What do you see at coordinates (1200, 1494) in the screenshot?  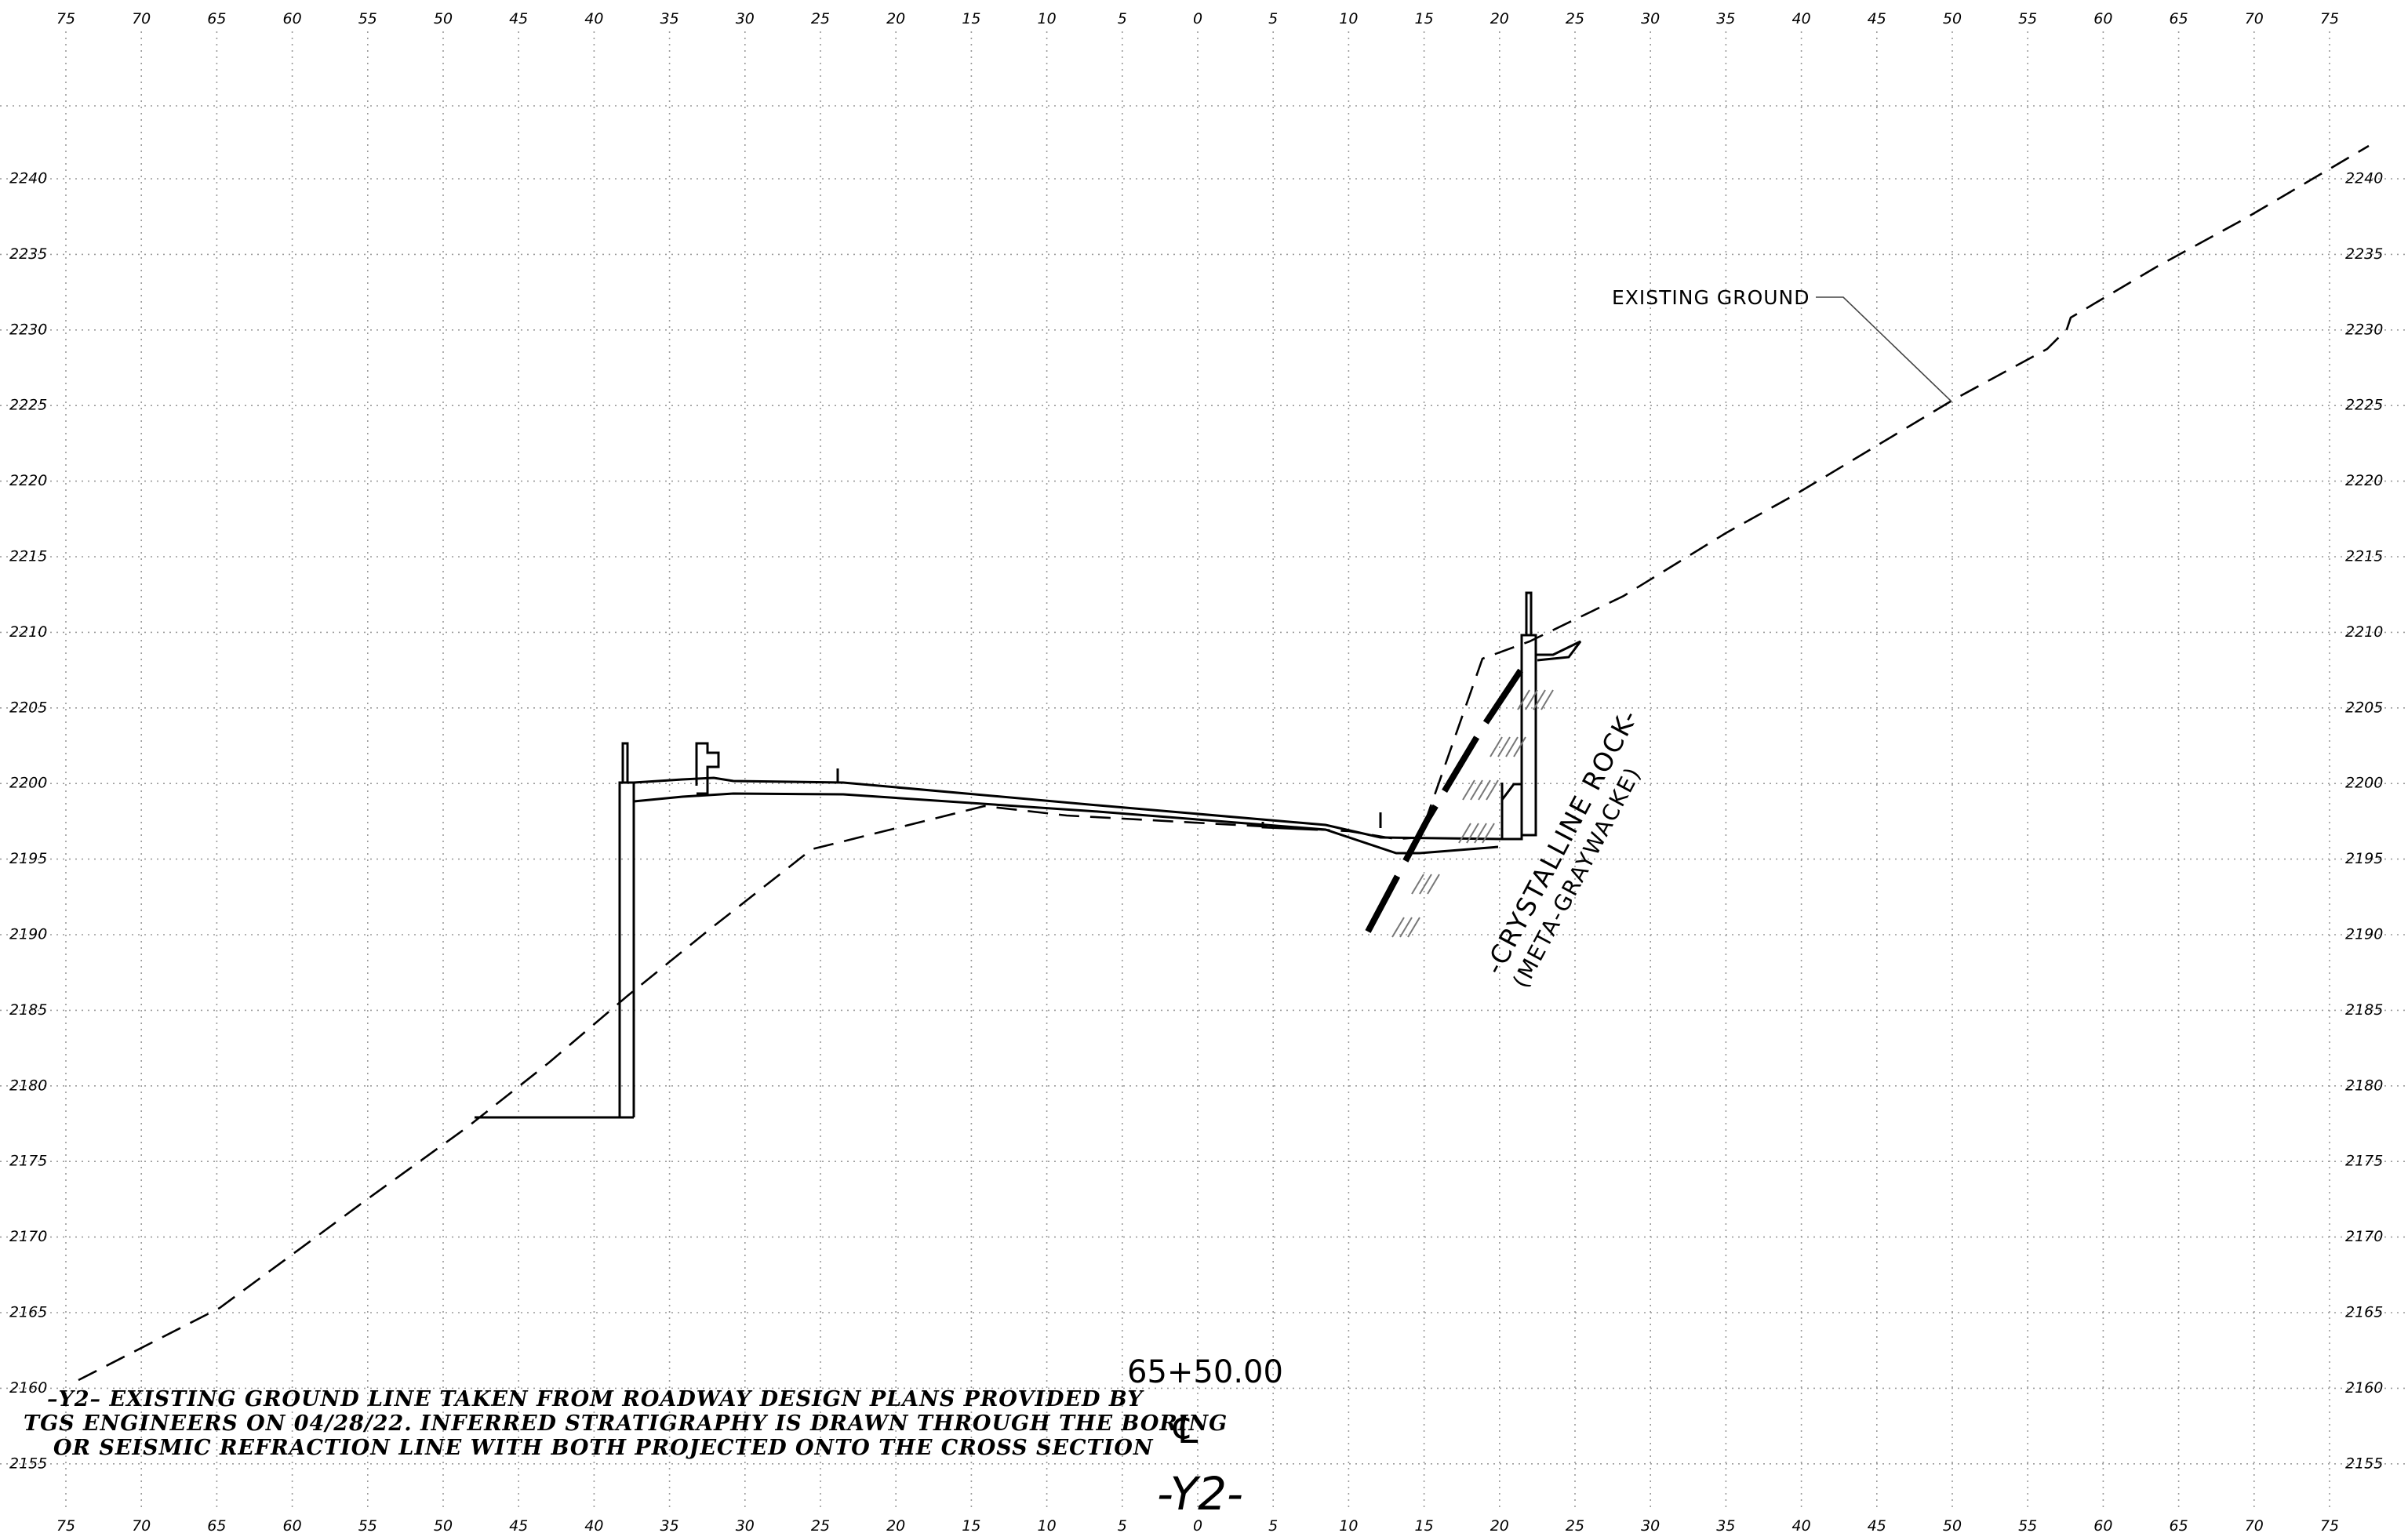 I see `alignment-label: -Y2-` at bounding box center [1200, 1494].